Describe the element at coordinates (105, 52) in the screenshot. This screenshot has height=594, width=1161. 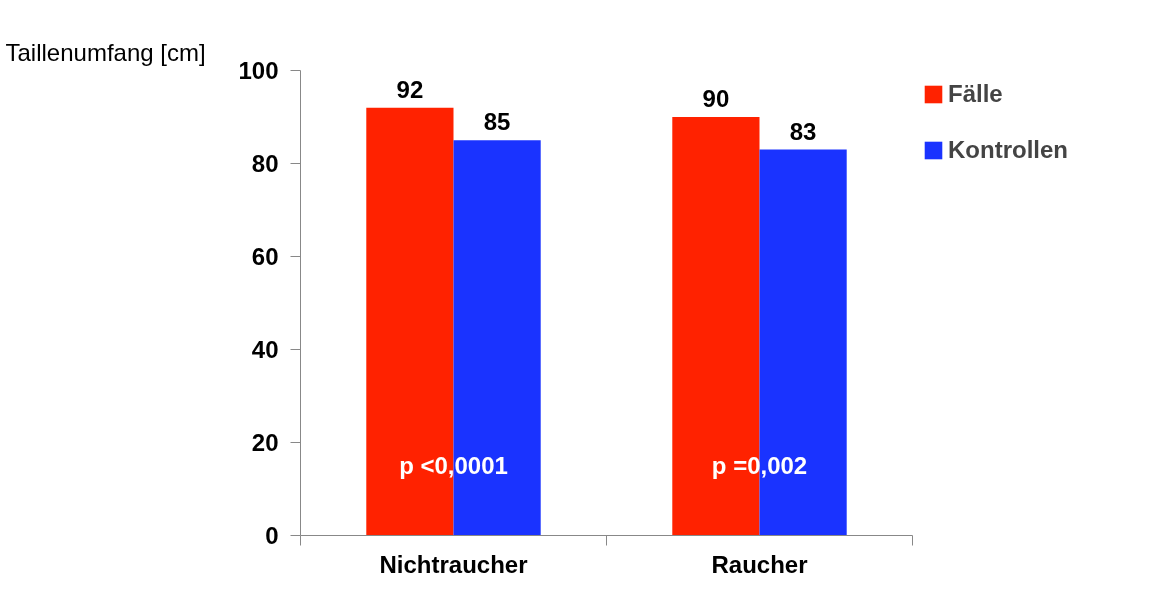
I see `y-axis-title: Taillenumfang [cm]` at that location.